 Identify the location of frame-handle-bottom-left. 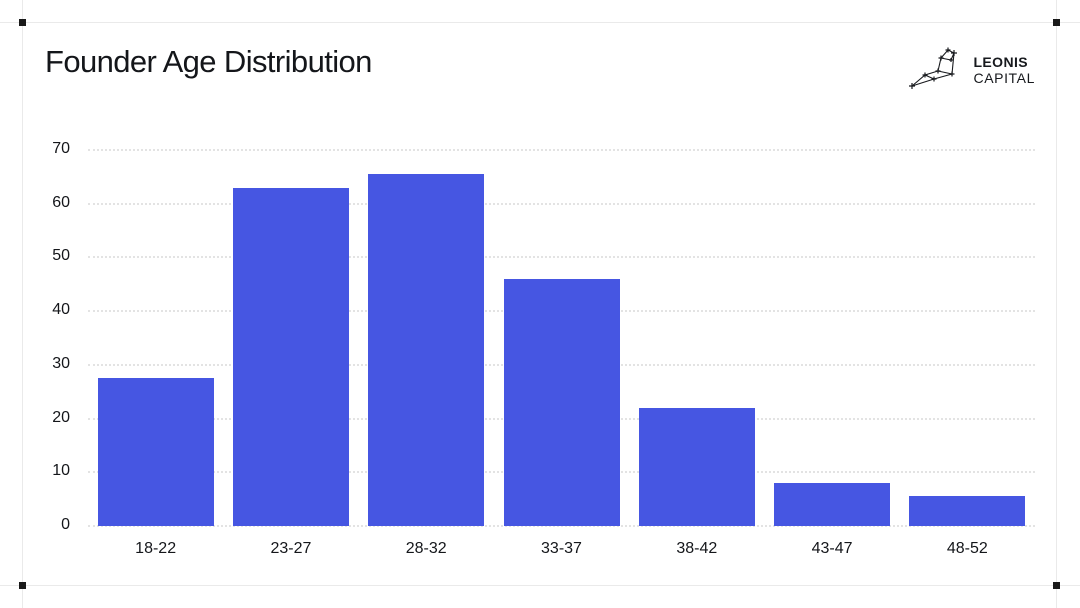
(22, 585).